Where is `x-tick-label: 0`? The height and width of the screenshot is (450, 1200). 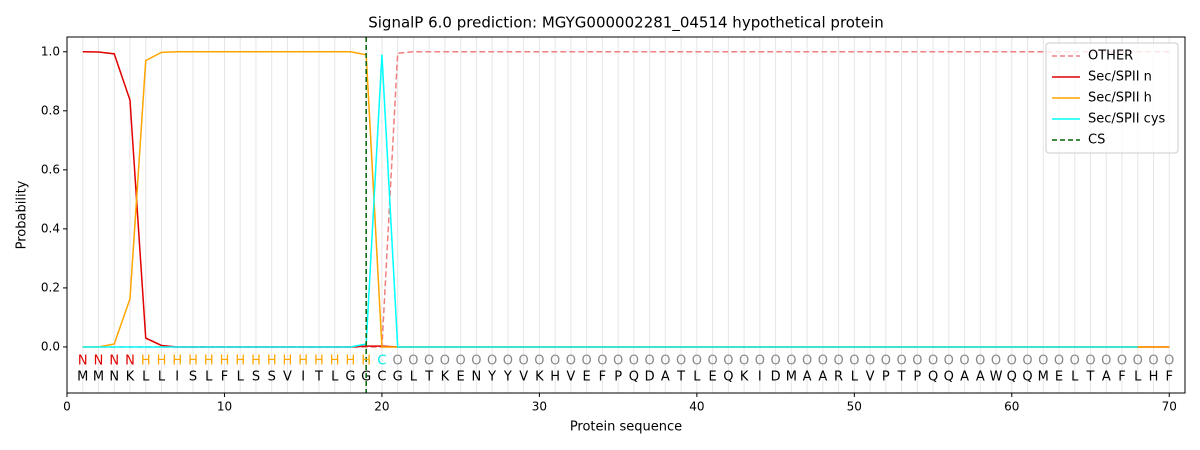
x-tick-label: 0 is located at coordinates (67, 407).